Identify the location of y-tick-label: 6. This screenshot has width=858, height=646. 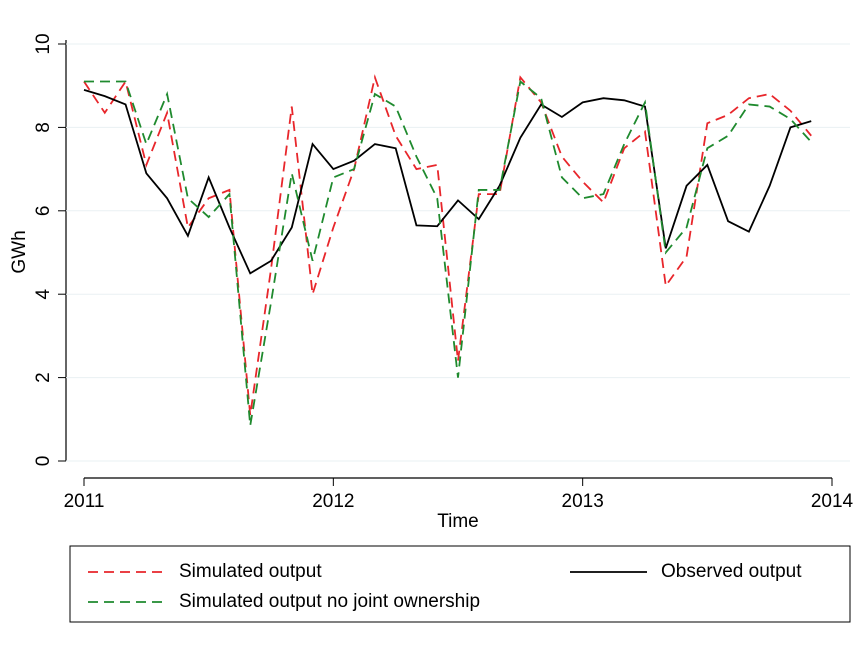
(43, 211).